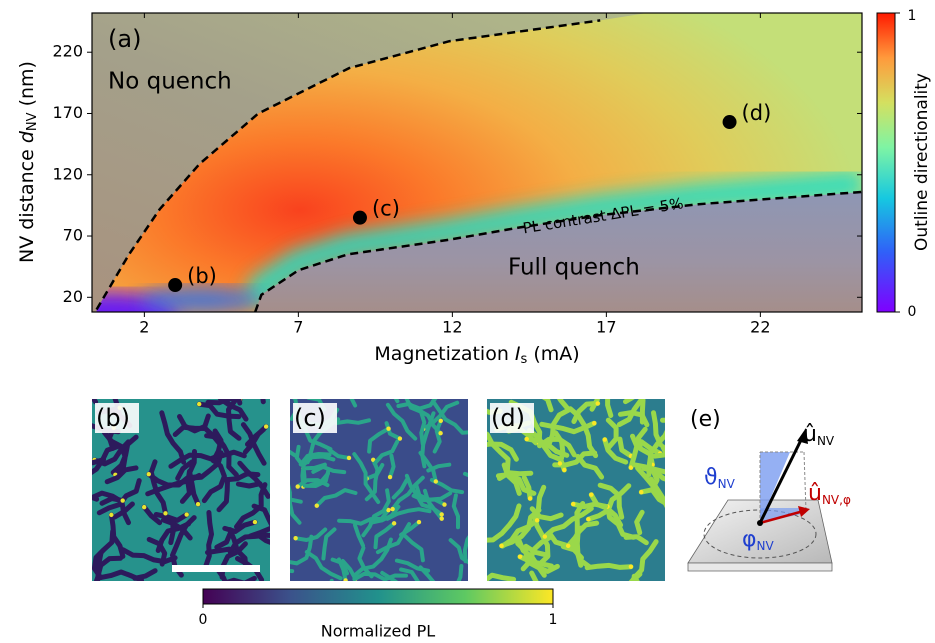  I want to click on point-label: (c), so click(386, 209).